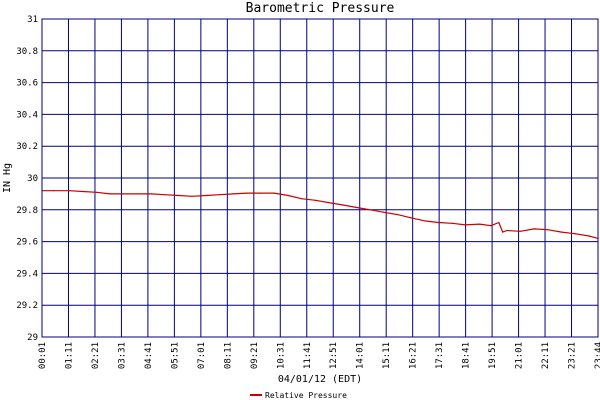 This screenshot has width=600, height=400. Describe the element at coordinates (281, 355) in the screenshot. I see `x-tick-label: 10:31` at that location.